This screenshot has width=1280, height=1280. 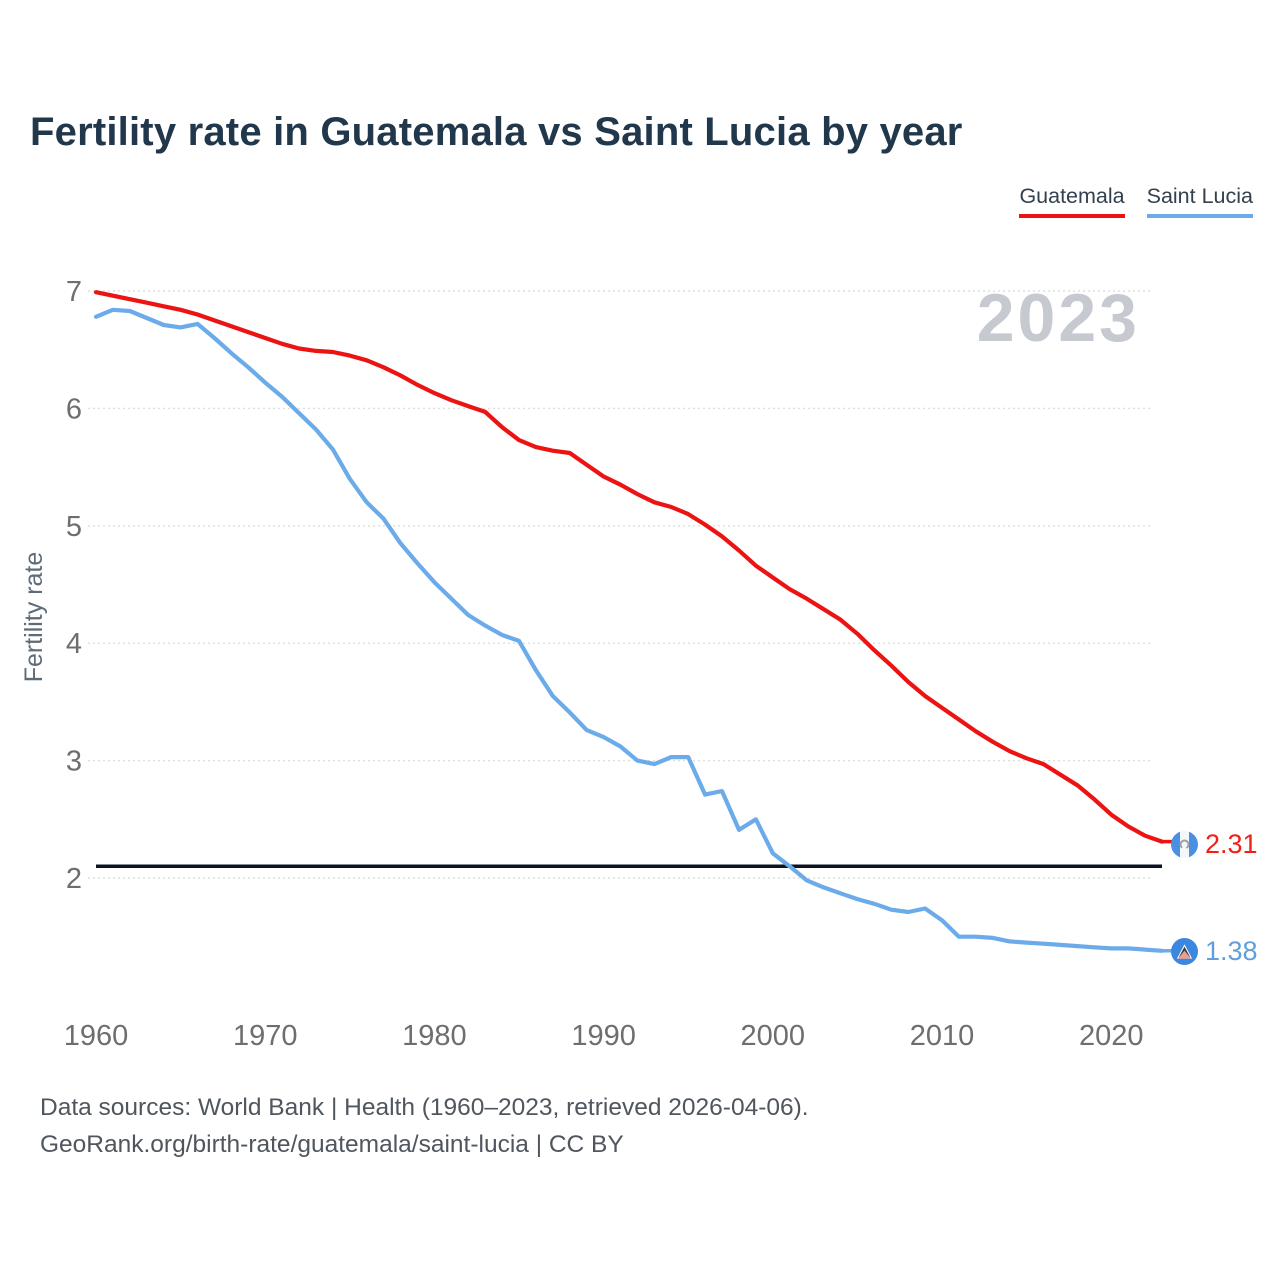 I want to click on legend-item-saint-lucia: Saint Lucia, so click(x=1199, y=201).